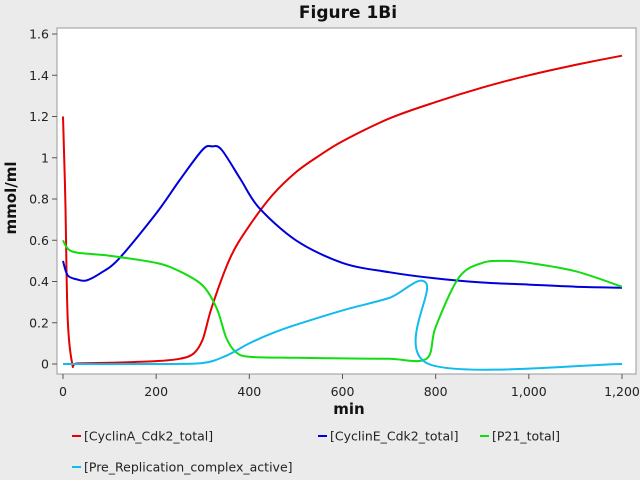 Image resolution: width=640 pixels, height=480 pixels. What do you see at coordinates (348, 409) in the screenshot?
I see `x-axis-title: min` at bounding box center [348, 409].